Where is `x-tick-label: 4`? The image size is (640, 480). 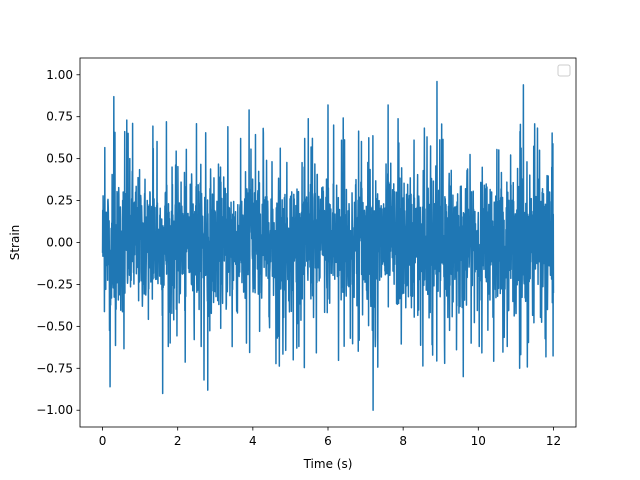 x-tick-label: 4 is located at coordinates (253, 441).